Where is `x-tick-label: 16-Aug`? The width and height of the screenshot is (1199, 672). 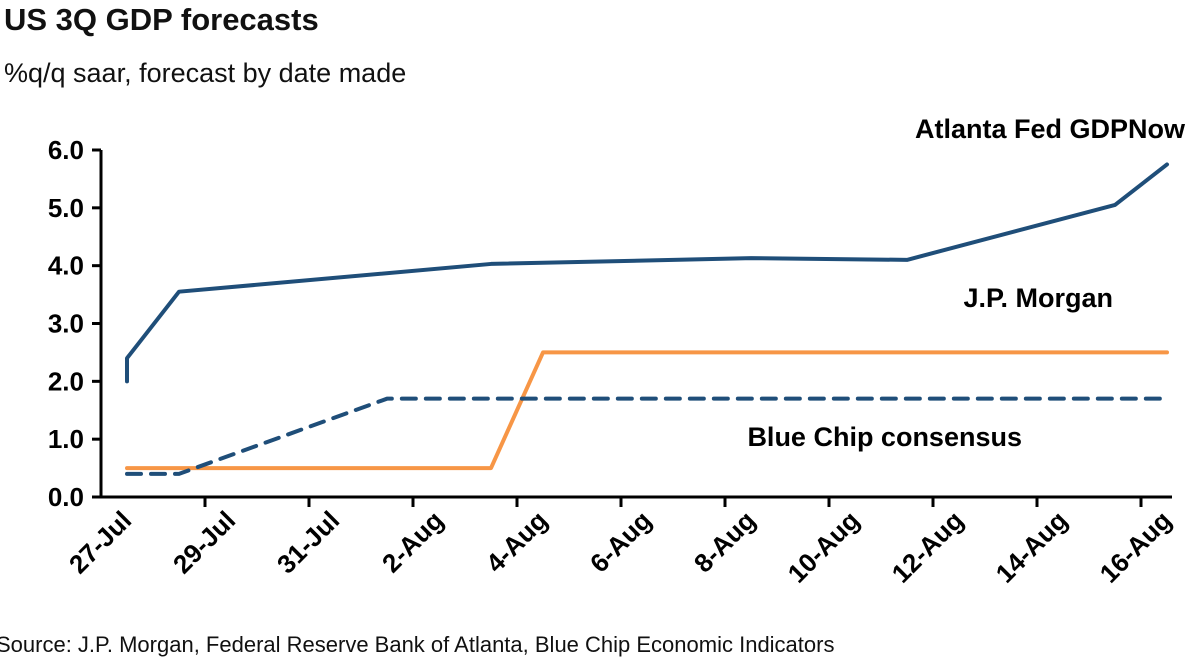
x-tick-label: 16-Aug is located at coordinates (1136, 547).